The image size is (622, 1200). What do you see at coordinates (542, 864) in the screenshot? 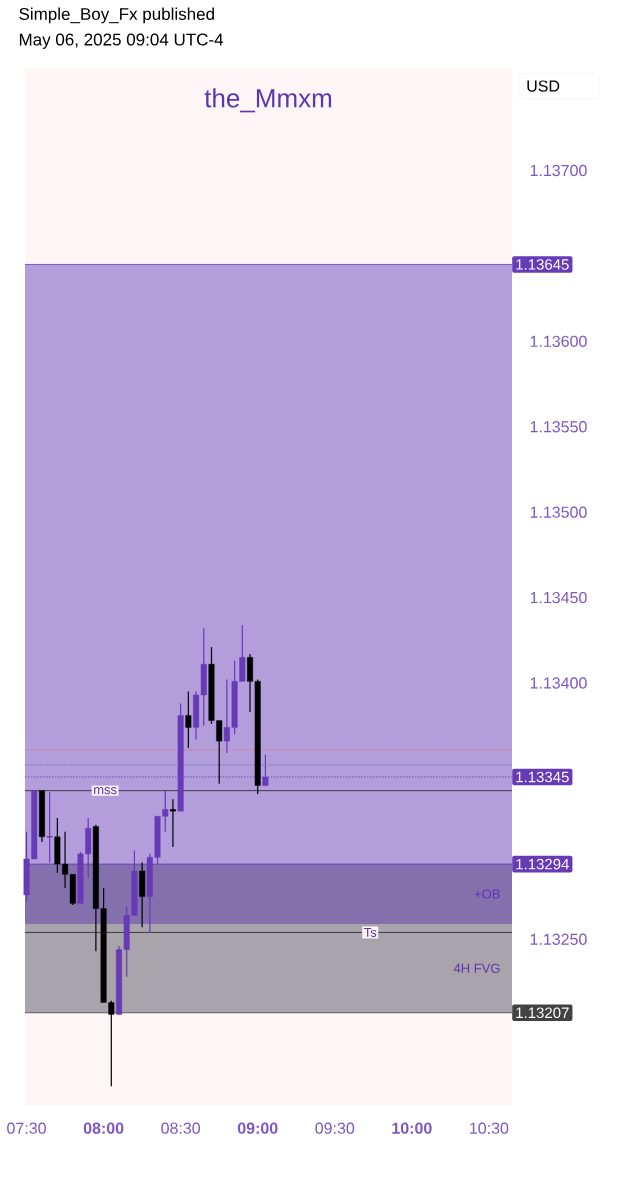
I see `ref-line-label: 1.13294` at bounding box center [542, 864].